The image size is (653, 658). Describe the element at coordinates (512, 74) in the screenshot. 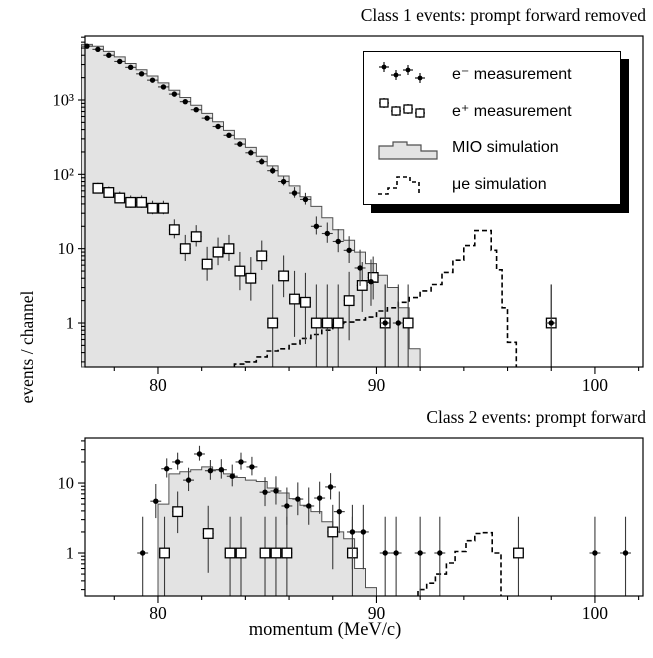

I see `legend-label: e⁻ measurement` at that location.